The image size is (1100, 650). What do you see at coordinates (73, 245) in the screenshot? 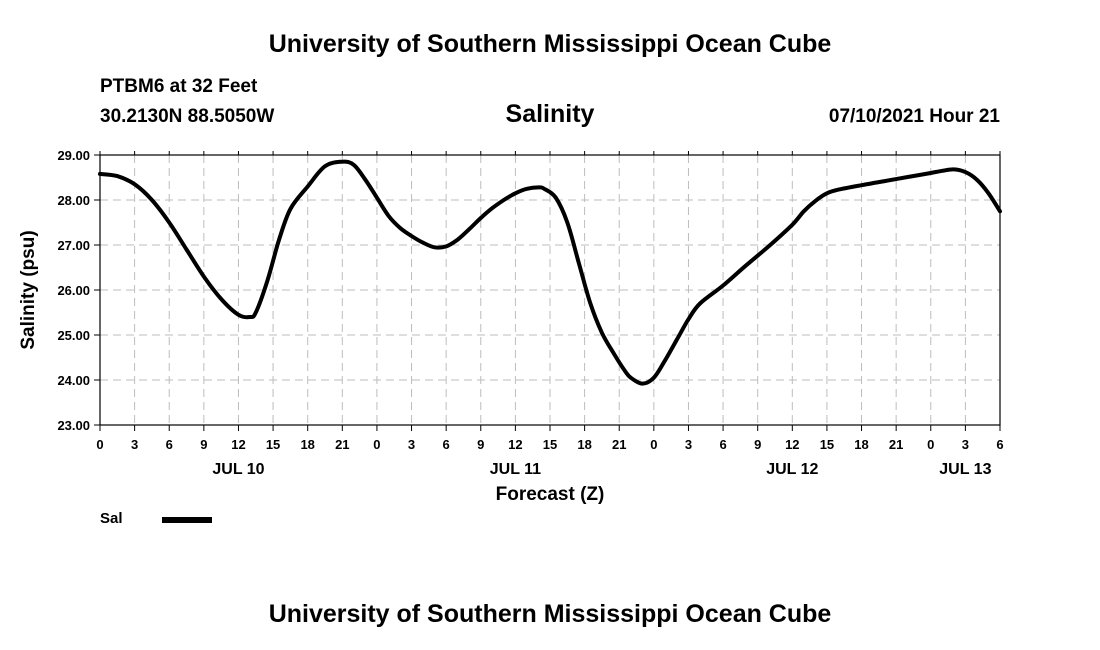
I see `y-tick-label: 27.00` at bounding box center [73, 245].